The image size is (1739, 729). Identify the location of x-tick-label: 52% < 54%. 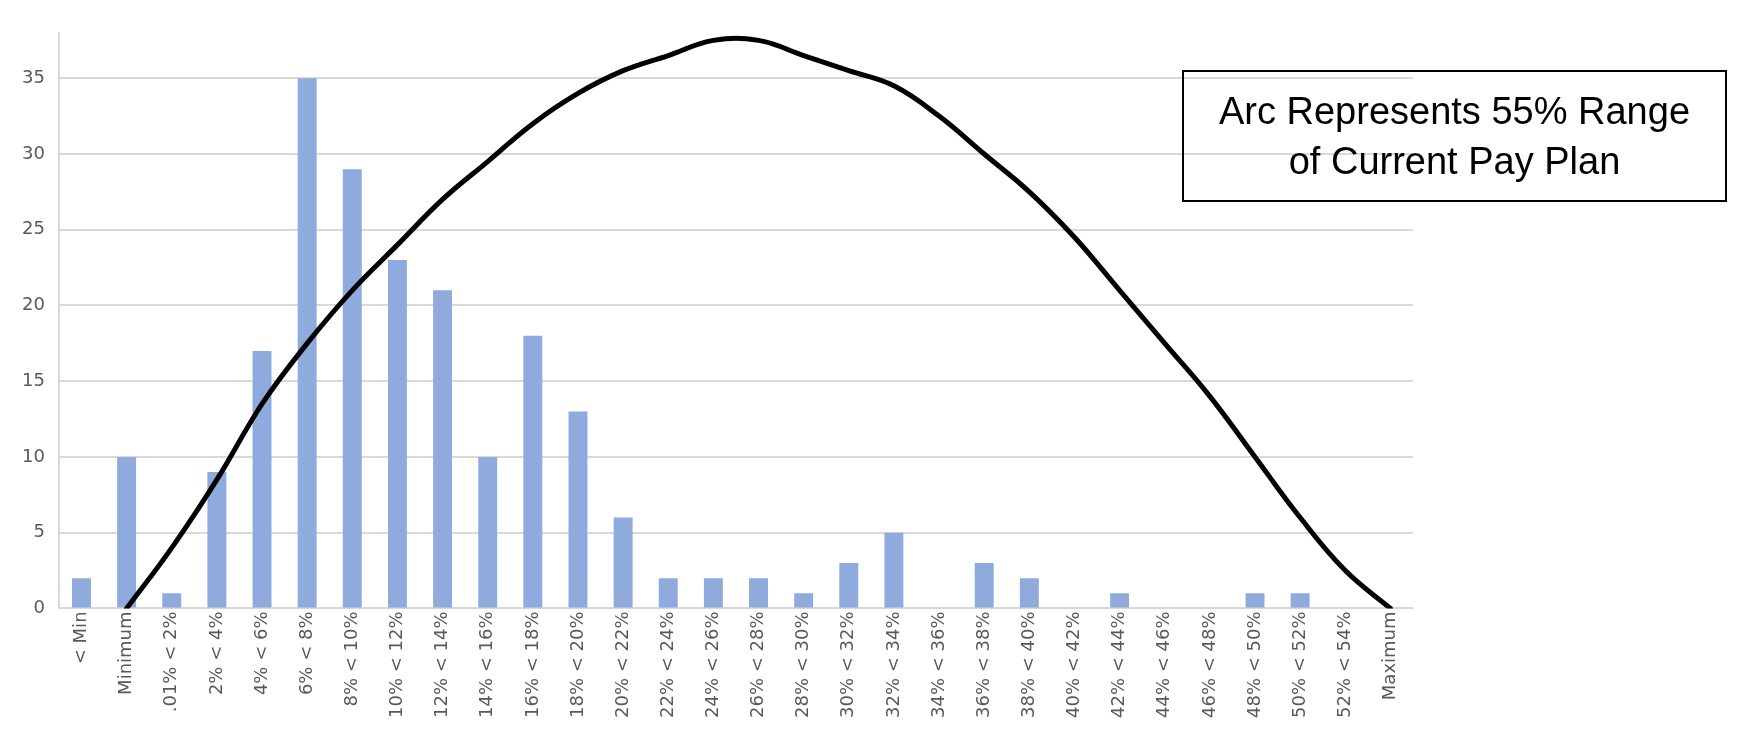
(1343, 665).